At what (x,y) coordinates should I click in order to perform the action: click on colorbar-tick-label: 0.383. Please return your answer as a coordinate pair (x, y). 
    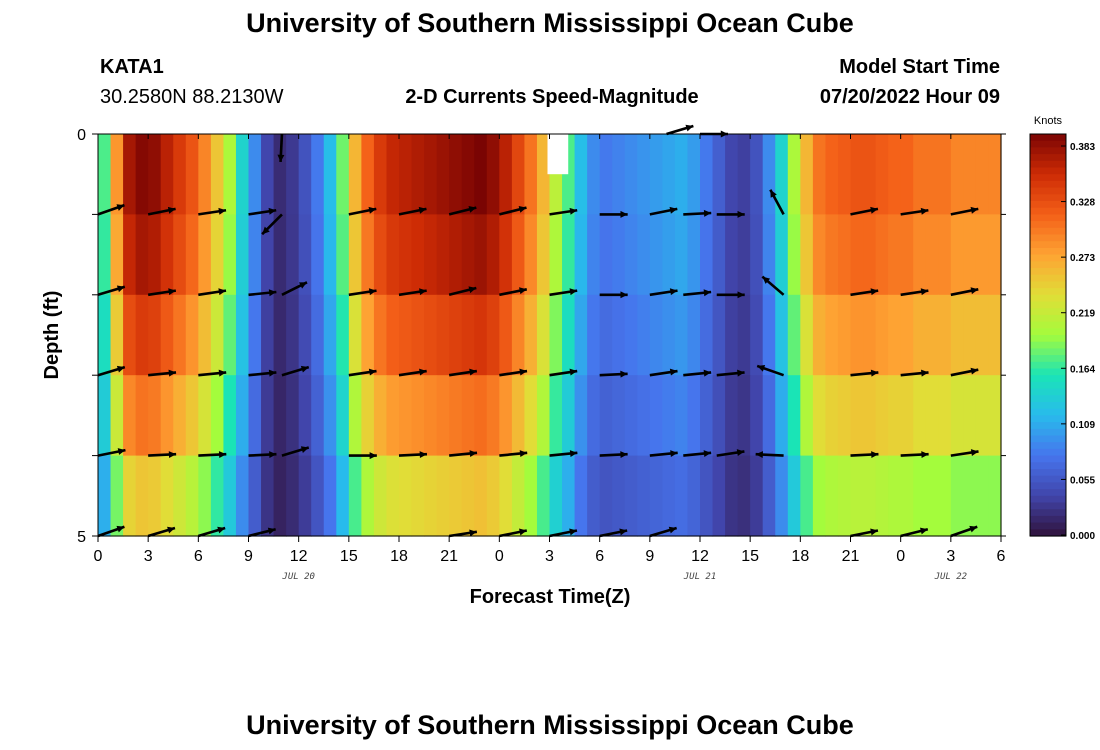
    Looking at the image, I should click on (1082, 147).